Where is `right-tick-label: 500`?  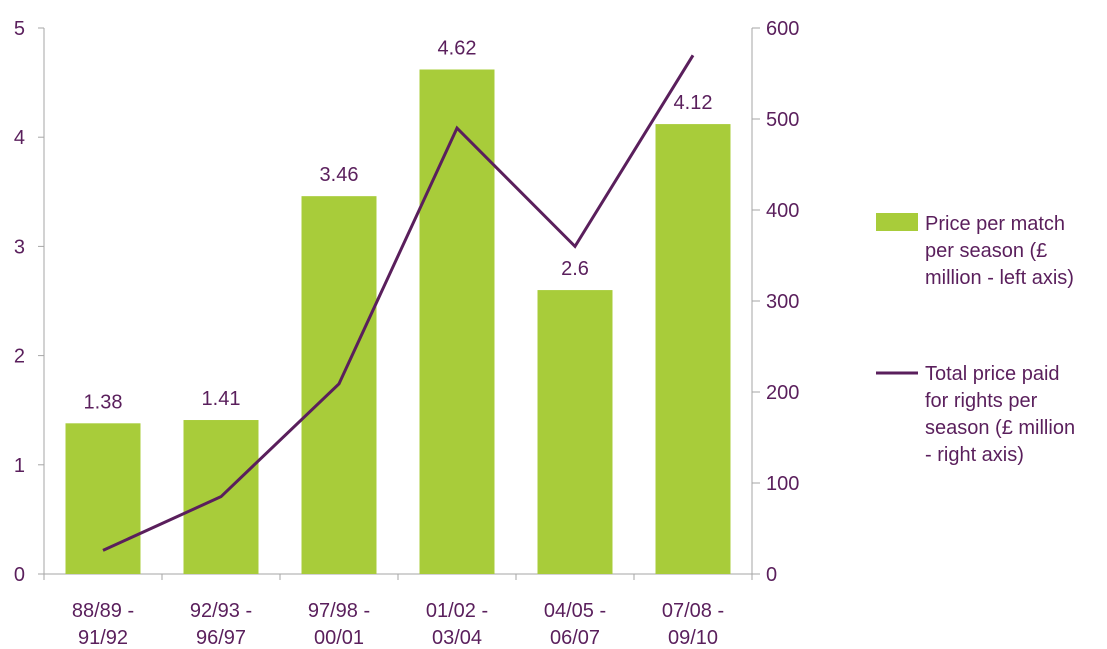 right-tick-label: 500 is located at coordinates (782, 120).